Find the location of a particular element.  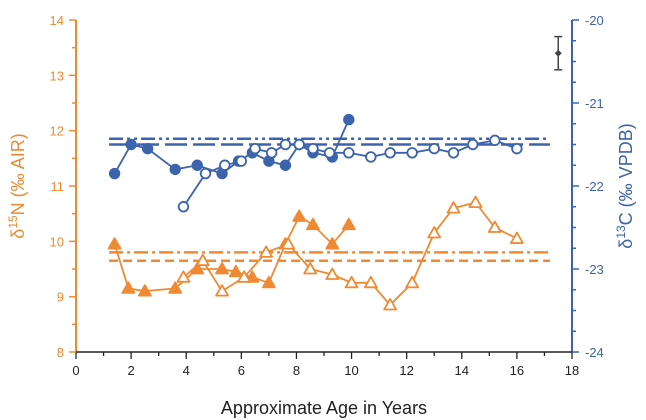

x-tick-label: 6 is located at coordinates (241, 370).